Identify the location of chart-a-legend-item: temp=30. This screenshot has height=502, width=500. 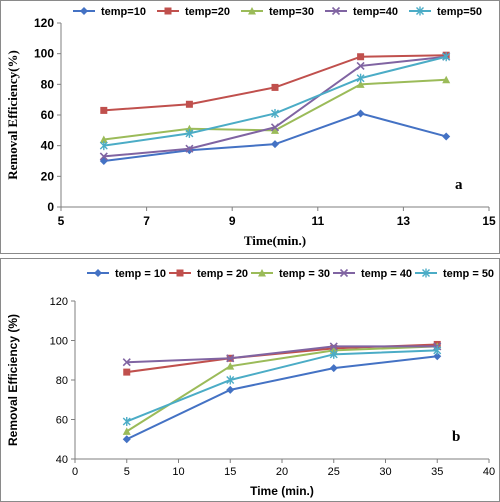
(277, 12).